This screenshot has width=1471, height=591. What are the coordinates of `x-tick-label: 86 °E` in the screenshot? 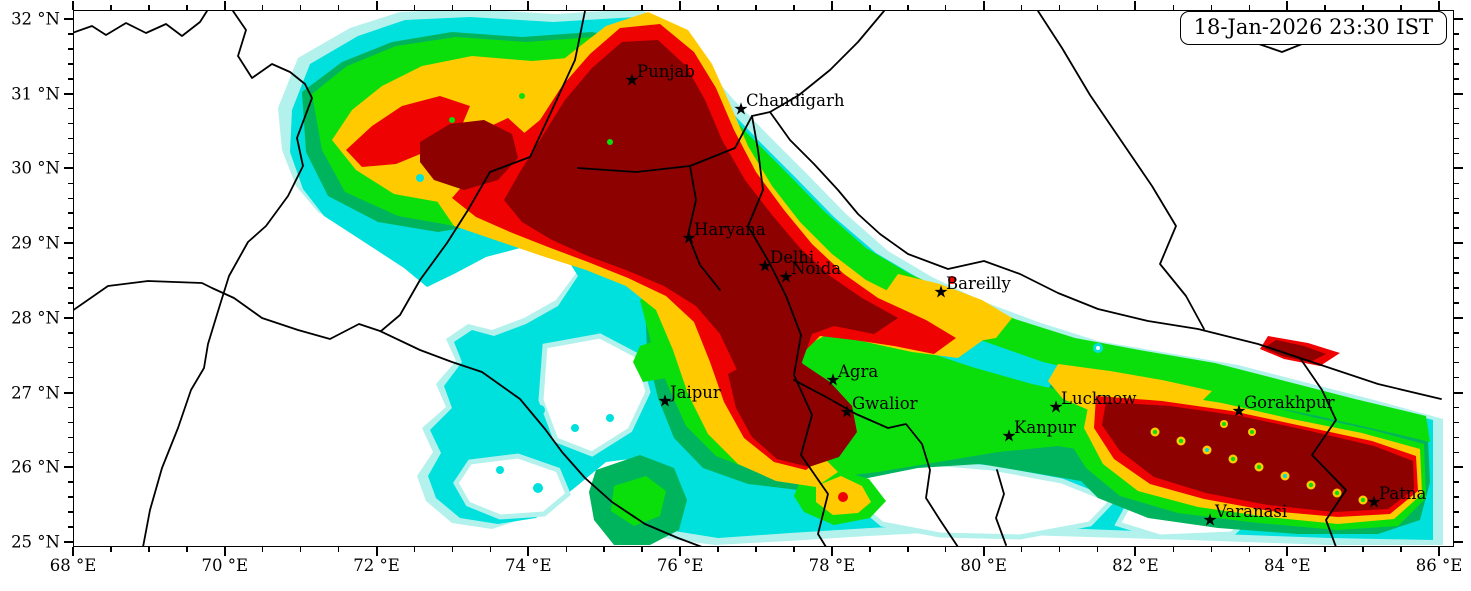 It's located at (1439, 565).